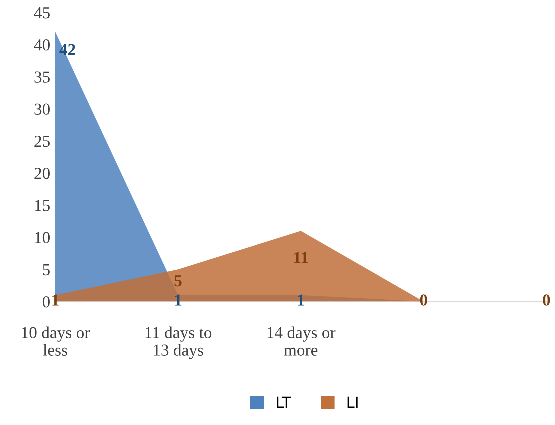 The height and width of the screenshot is (425, 555). Describe the element at coordinates (302, 341) in the screenshot. I see `x-tick-label: 14 days or more` at that location.